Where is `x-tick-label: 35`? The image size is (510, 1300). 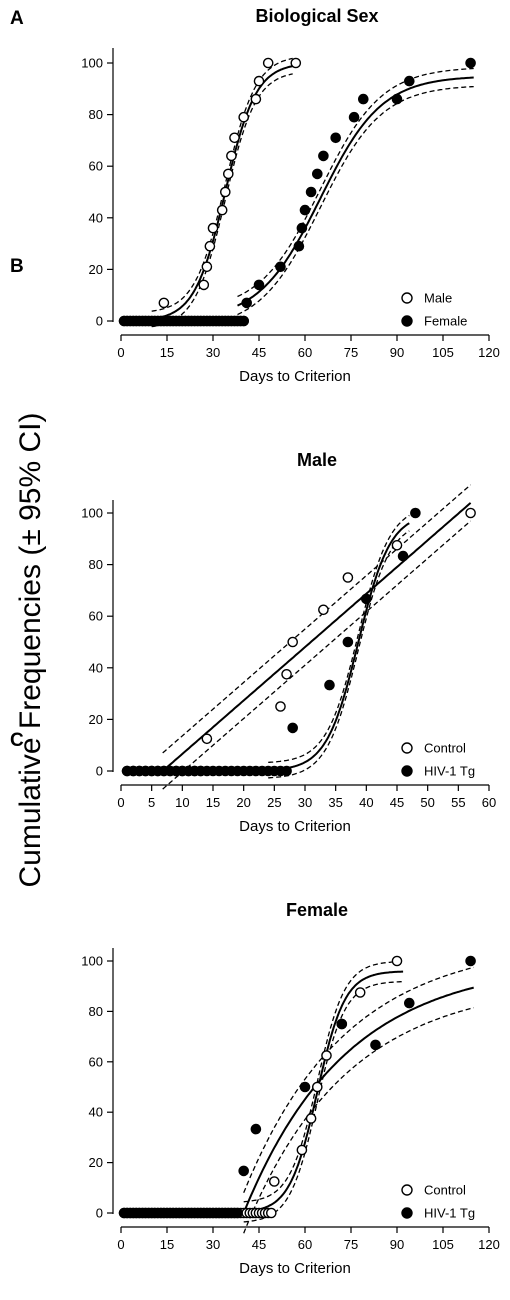 x-tick-label: 35 is located at coordinates (335, 802).